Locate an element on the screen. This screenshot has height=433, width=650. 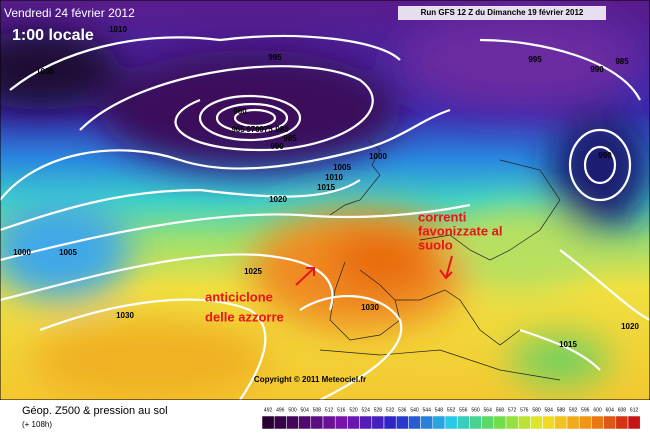
forecast-time: 1:00 locale is located at coordinates (53, 35).